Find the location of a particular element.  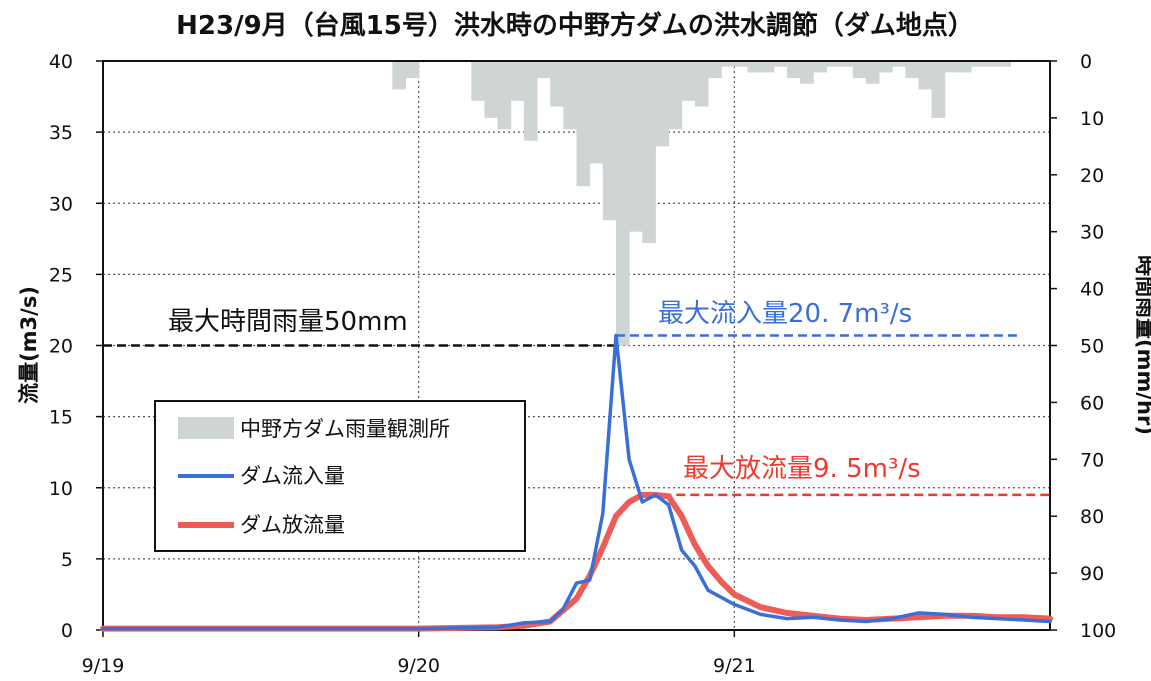

left-tick-label: 40 is located at coordinates (61, 62).